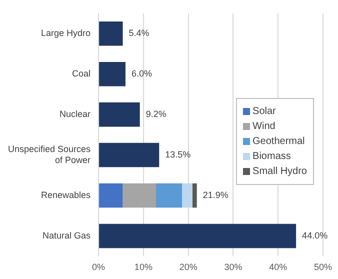 The image size is (338, 279). I want to click on legend-label: Biomass, so click(271, 156).